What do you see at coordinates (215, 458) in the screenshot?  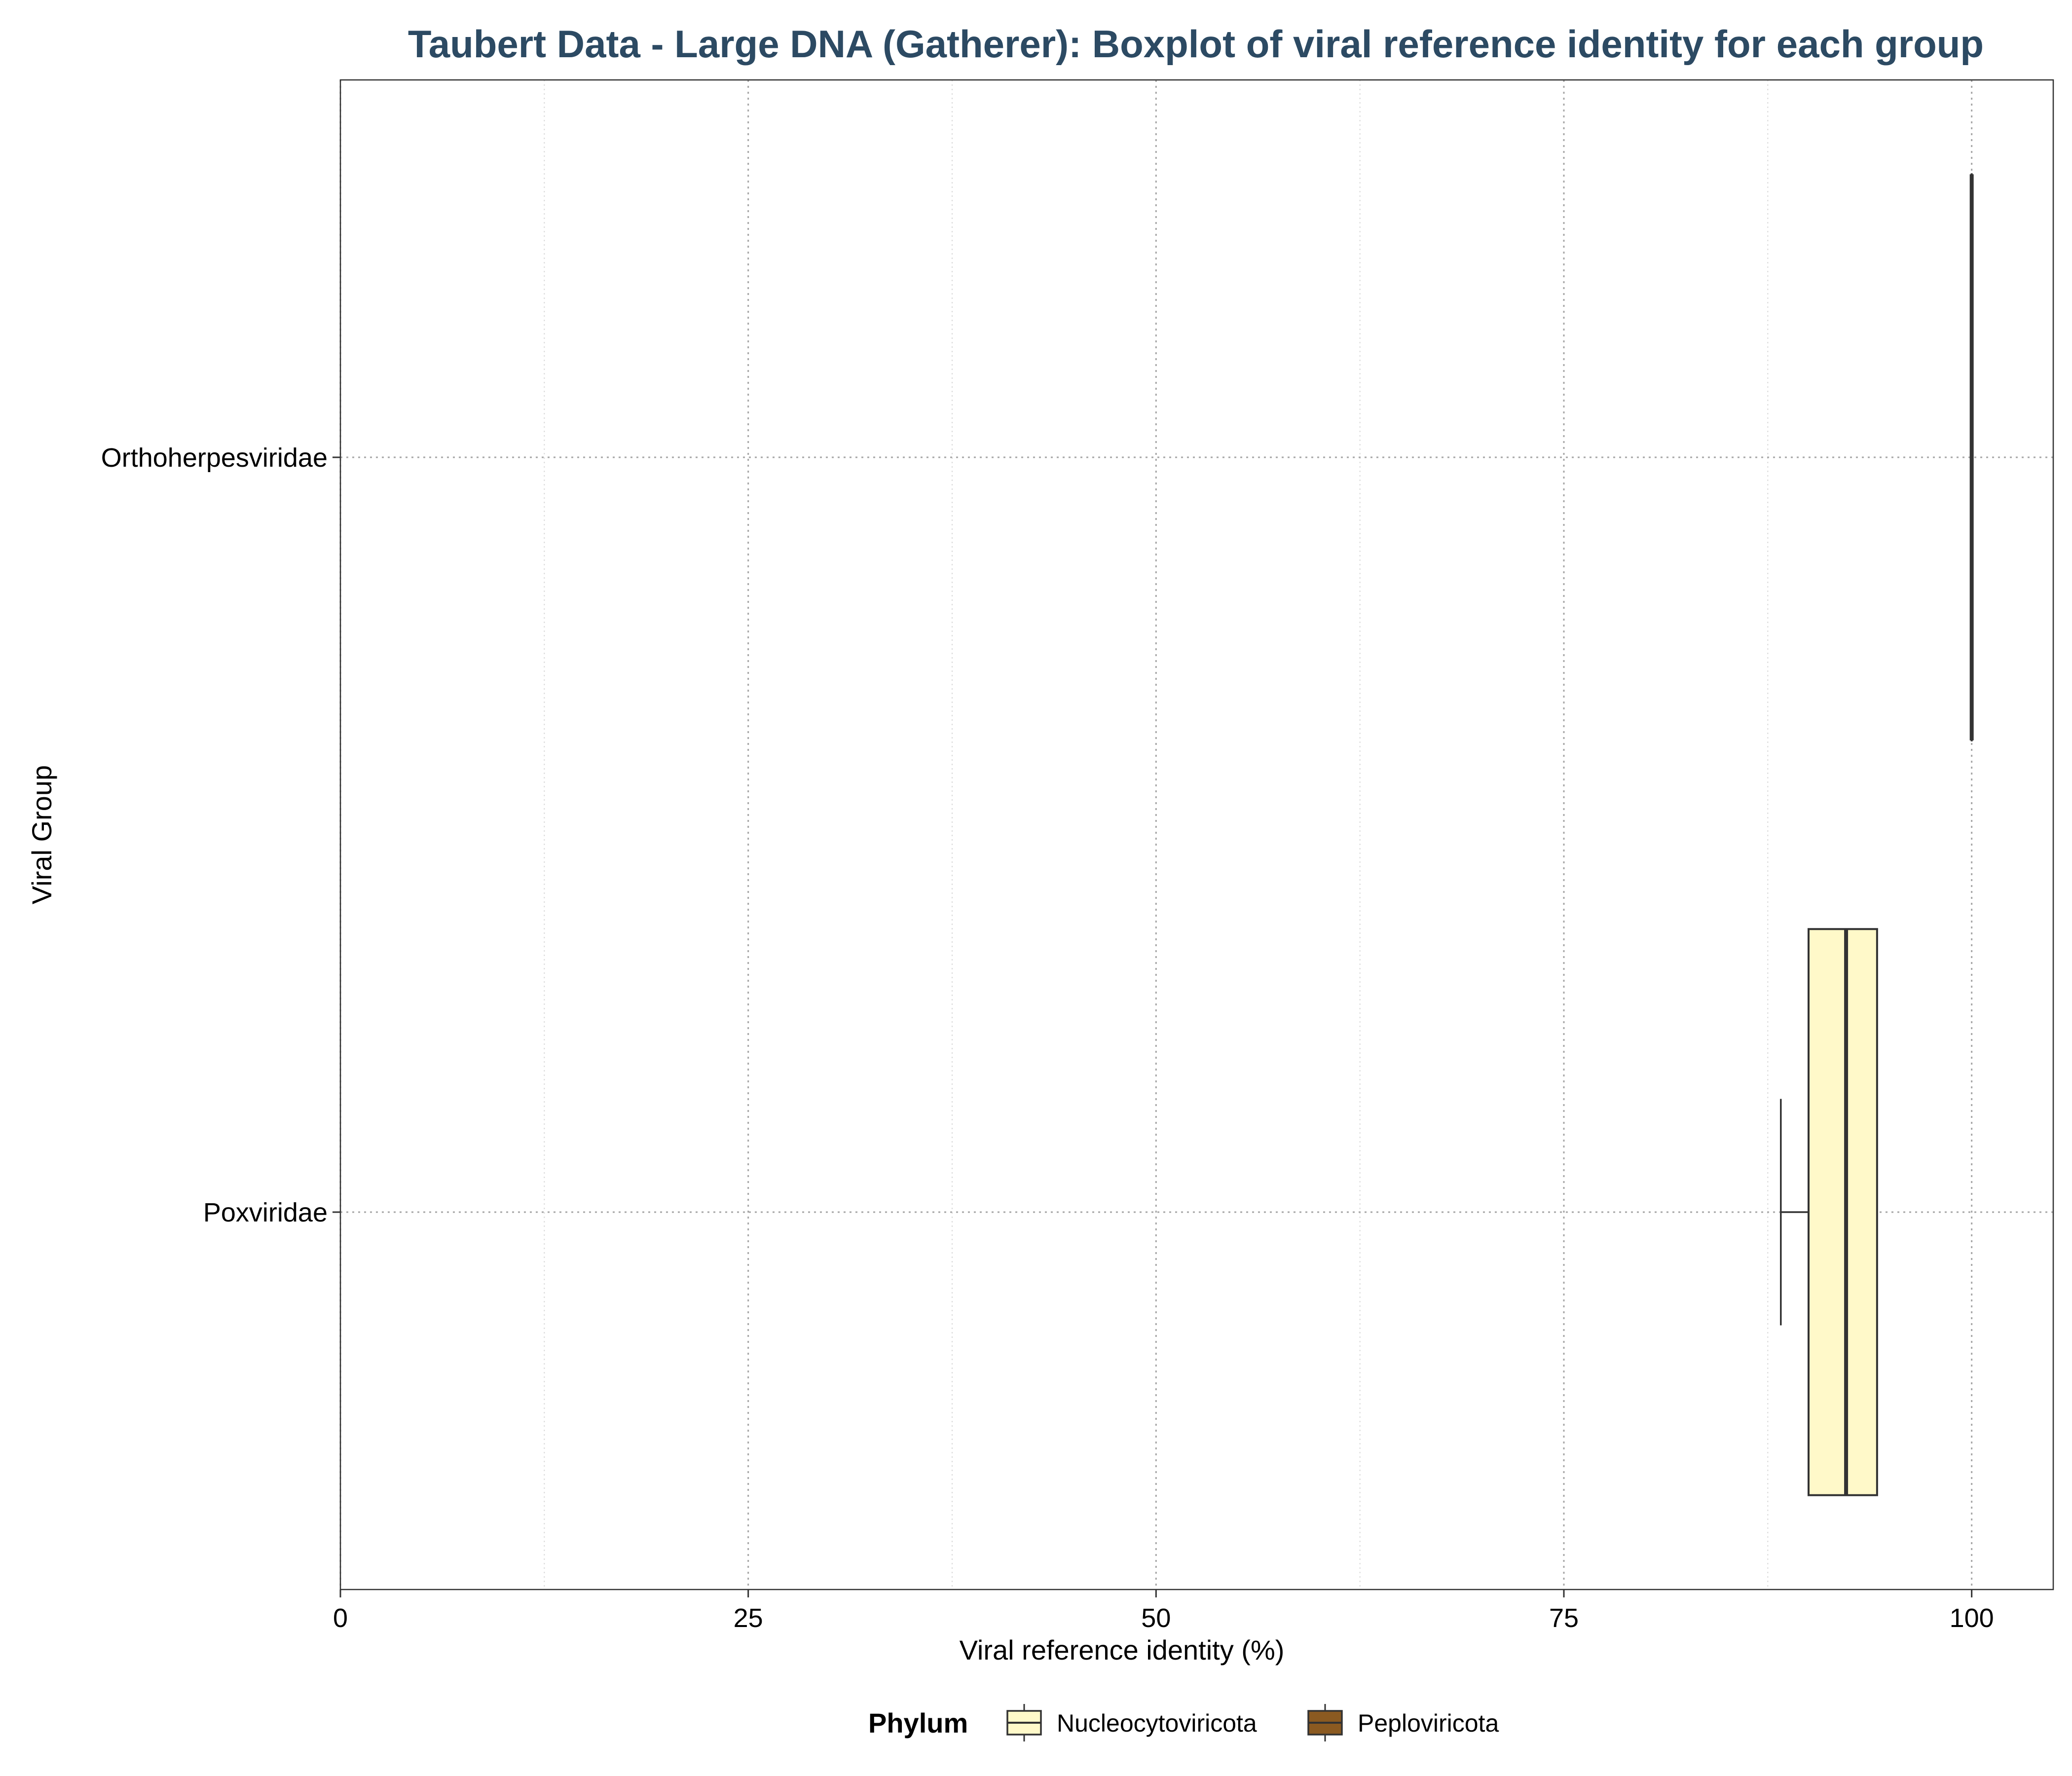 I see `y-tick-label: Orthoherpesviridae` at bounding box center [215, 458].